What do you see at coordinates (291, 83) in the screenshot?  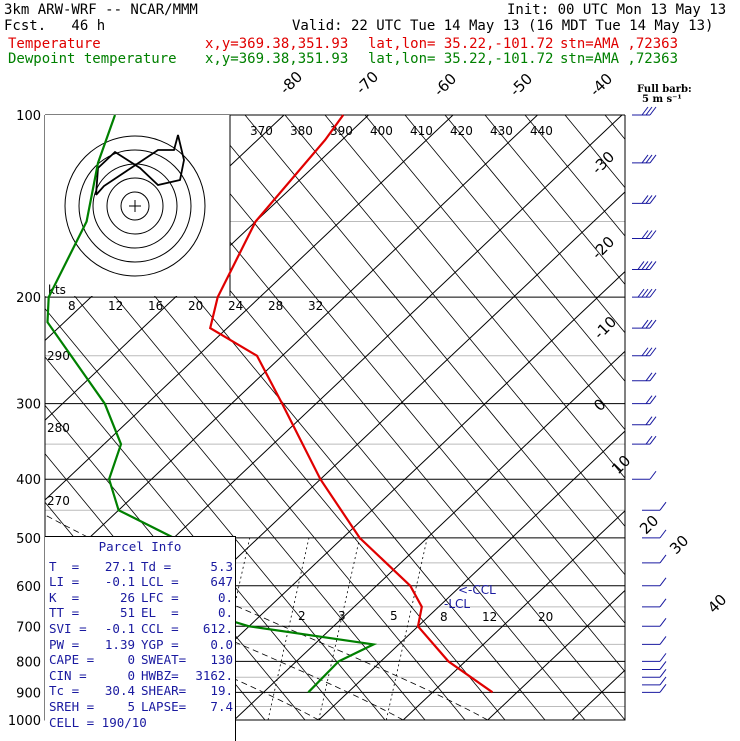 I see `temperature-tick-label: -80` at bounding box center [291, 83].